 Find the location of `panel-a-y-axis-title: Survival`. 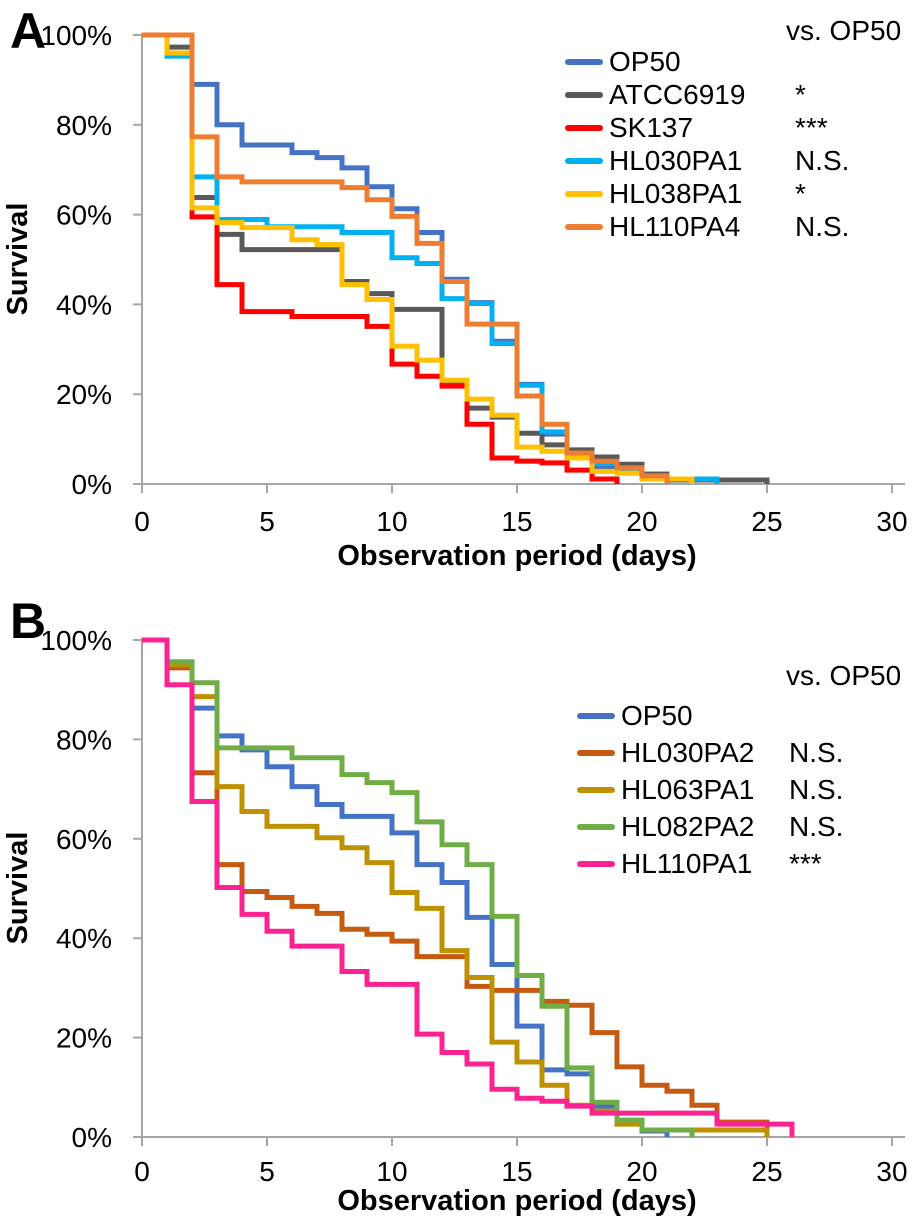

panel-a-y-axis-title: Survival is located at coordinates (18, 259).